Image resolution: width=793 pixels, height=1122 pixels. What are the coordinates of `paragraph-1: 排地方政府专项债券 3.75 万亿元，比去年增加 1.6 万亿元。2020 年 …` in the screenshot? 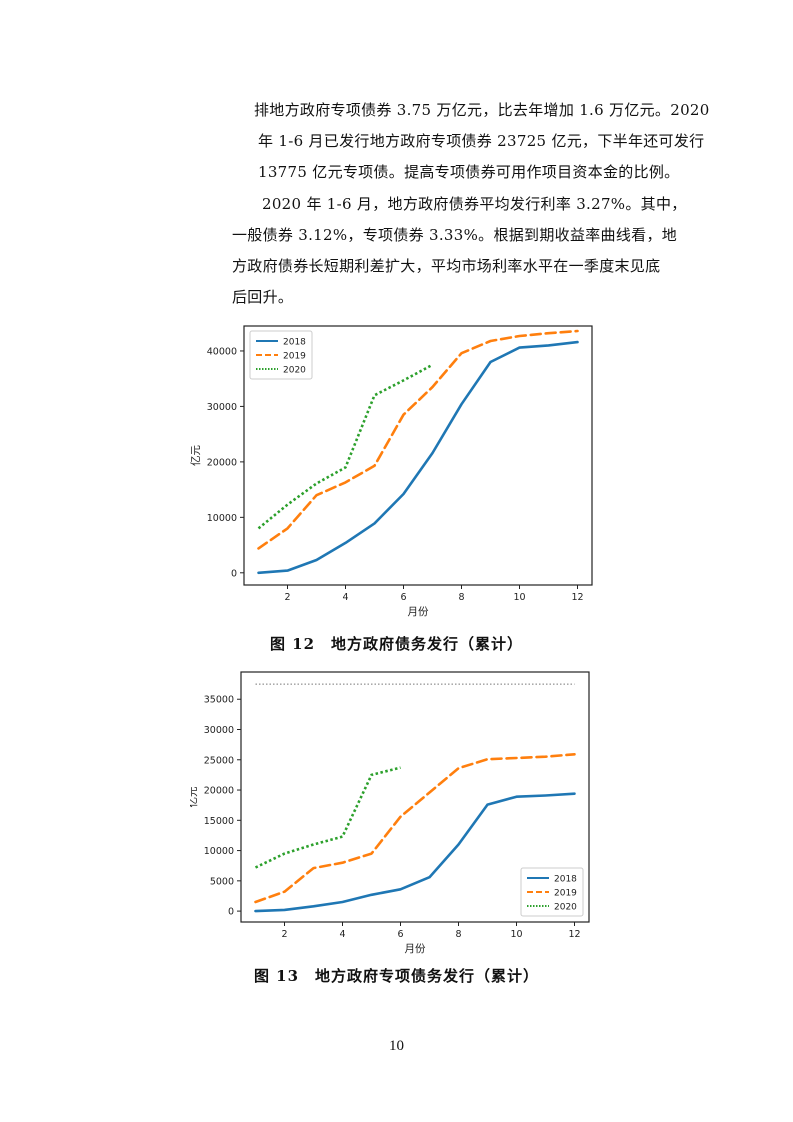 It's located at (482, 141).